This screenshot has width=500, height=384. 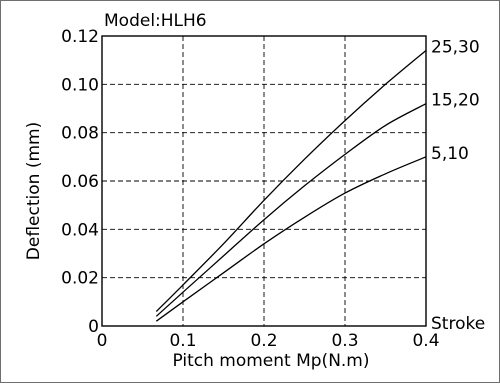 I want to click on y-tick-label-6: 0.12, so click(x=80, y=37).